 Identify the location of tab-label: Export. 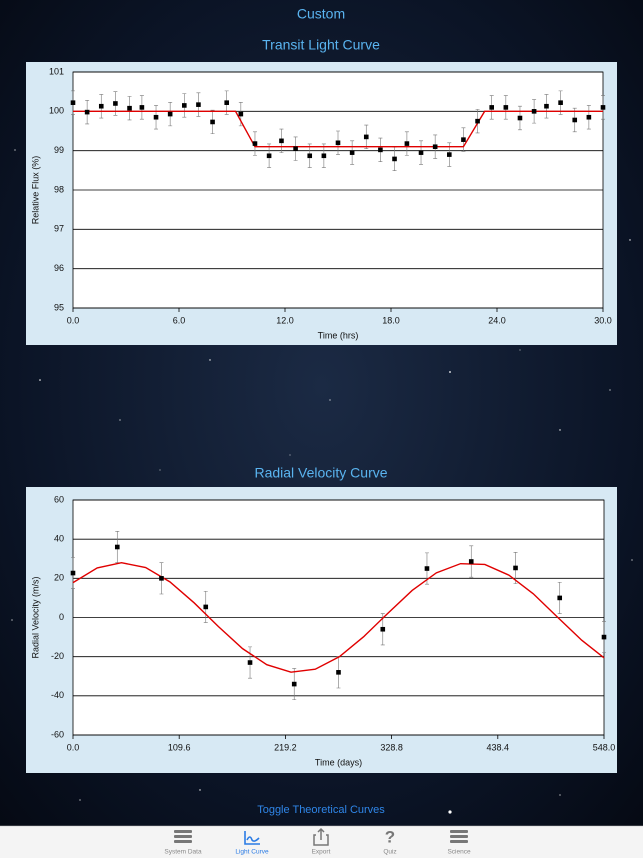
(321, 852).